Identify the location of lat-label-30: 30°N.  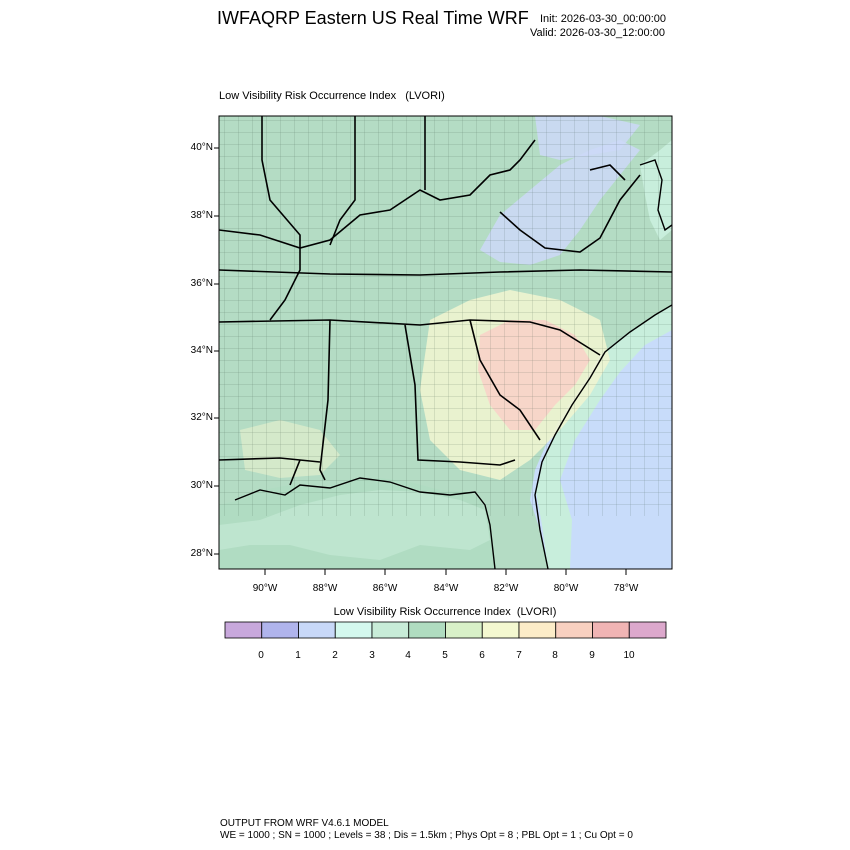
(201, 485).